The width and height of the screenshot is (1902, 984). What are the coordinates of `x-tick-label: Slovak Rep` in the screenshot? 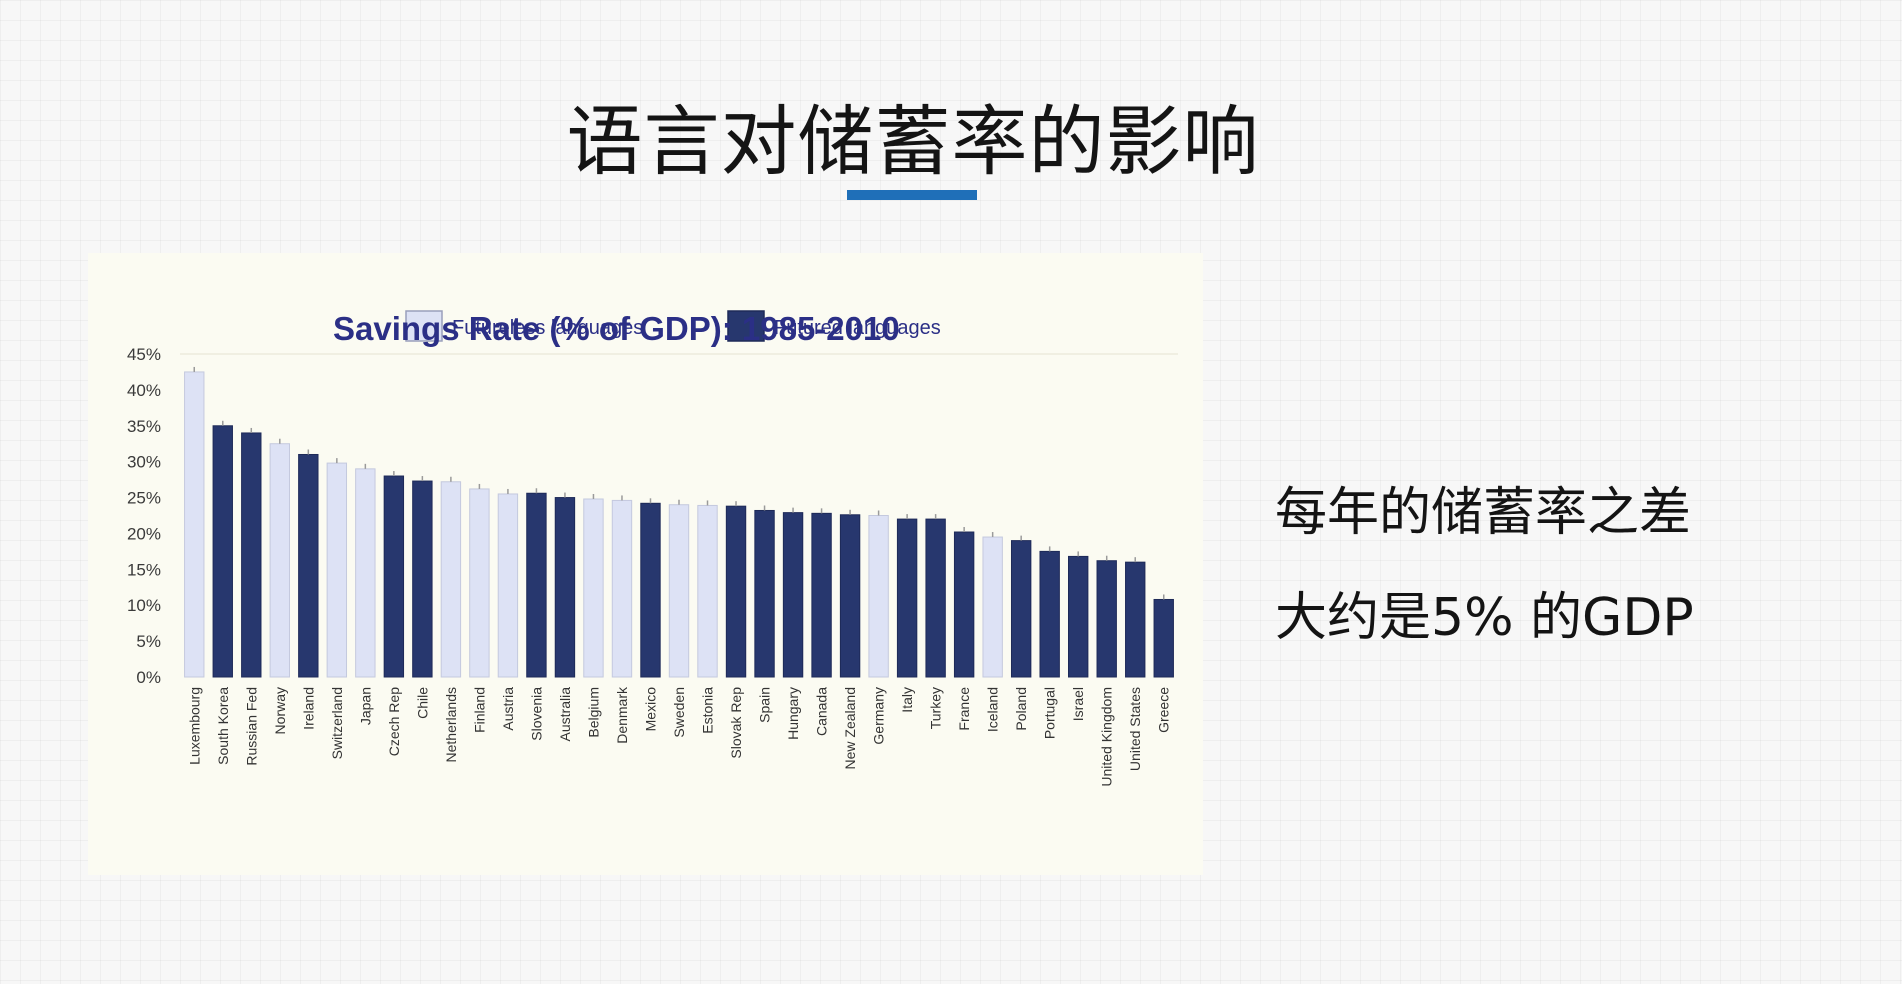 It's located at (736, 723).